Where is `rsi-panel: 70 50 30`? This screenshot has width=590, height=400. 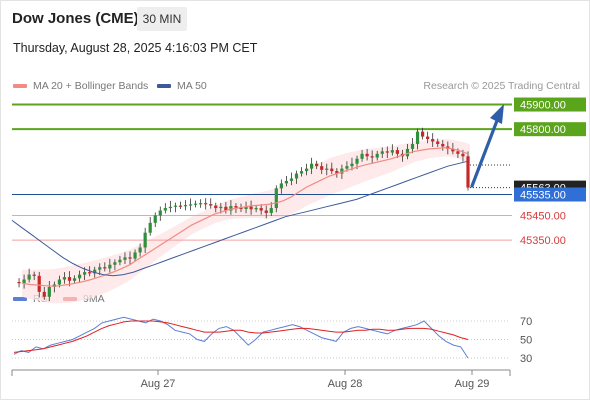 rsi-panel: 70 50 30 is located at coordinates (272, 340).